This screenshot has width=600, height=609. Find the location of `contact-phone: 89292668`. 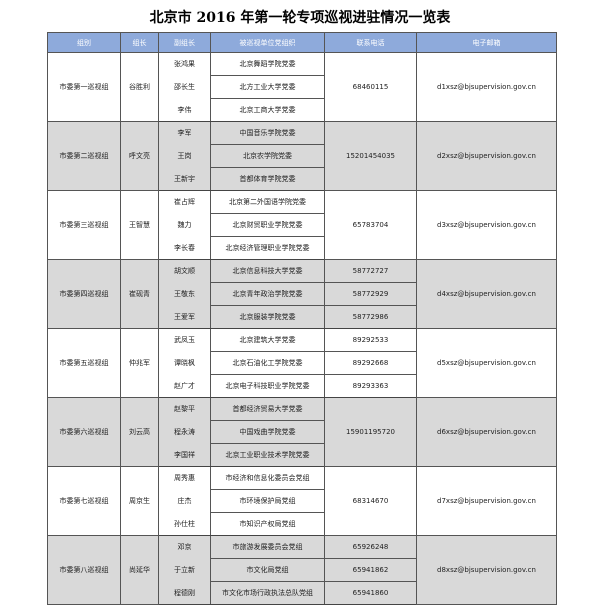

contact-phone: 89292668 is located at coordinates (370, 363).